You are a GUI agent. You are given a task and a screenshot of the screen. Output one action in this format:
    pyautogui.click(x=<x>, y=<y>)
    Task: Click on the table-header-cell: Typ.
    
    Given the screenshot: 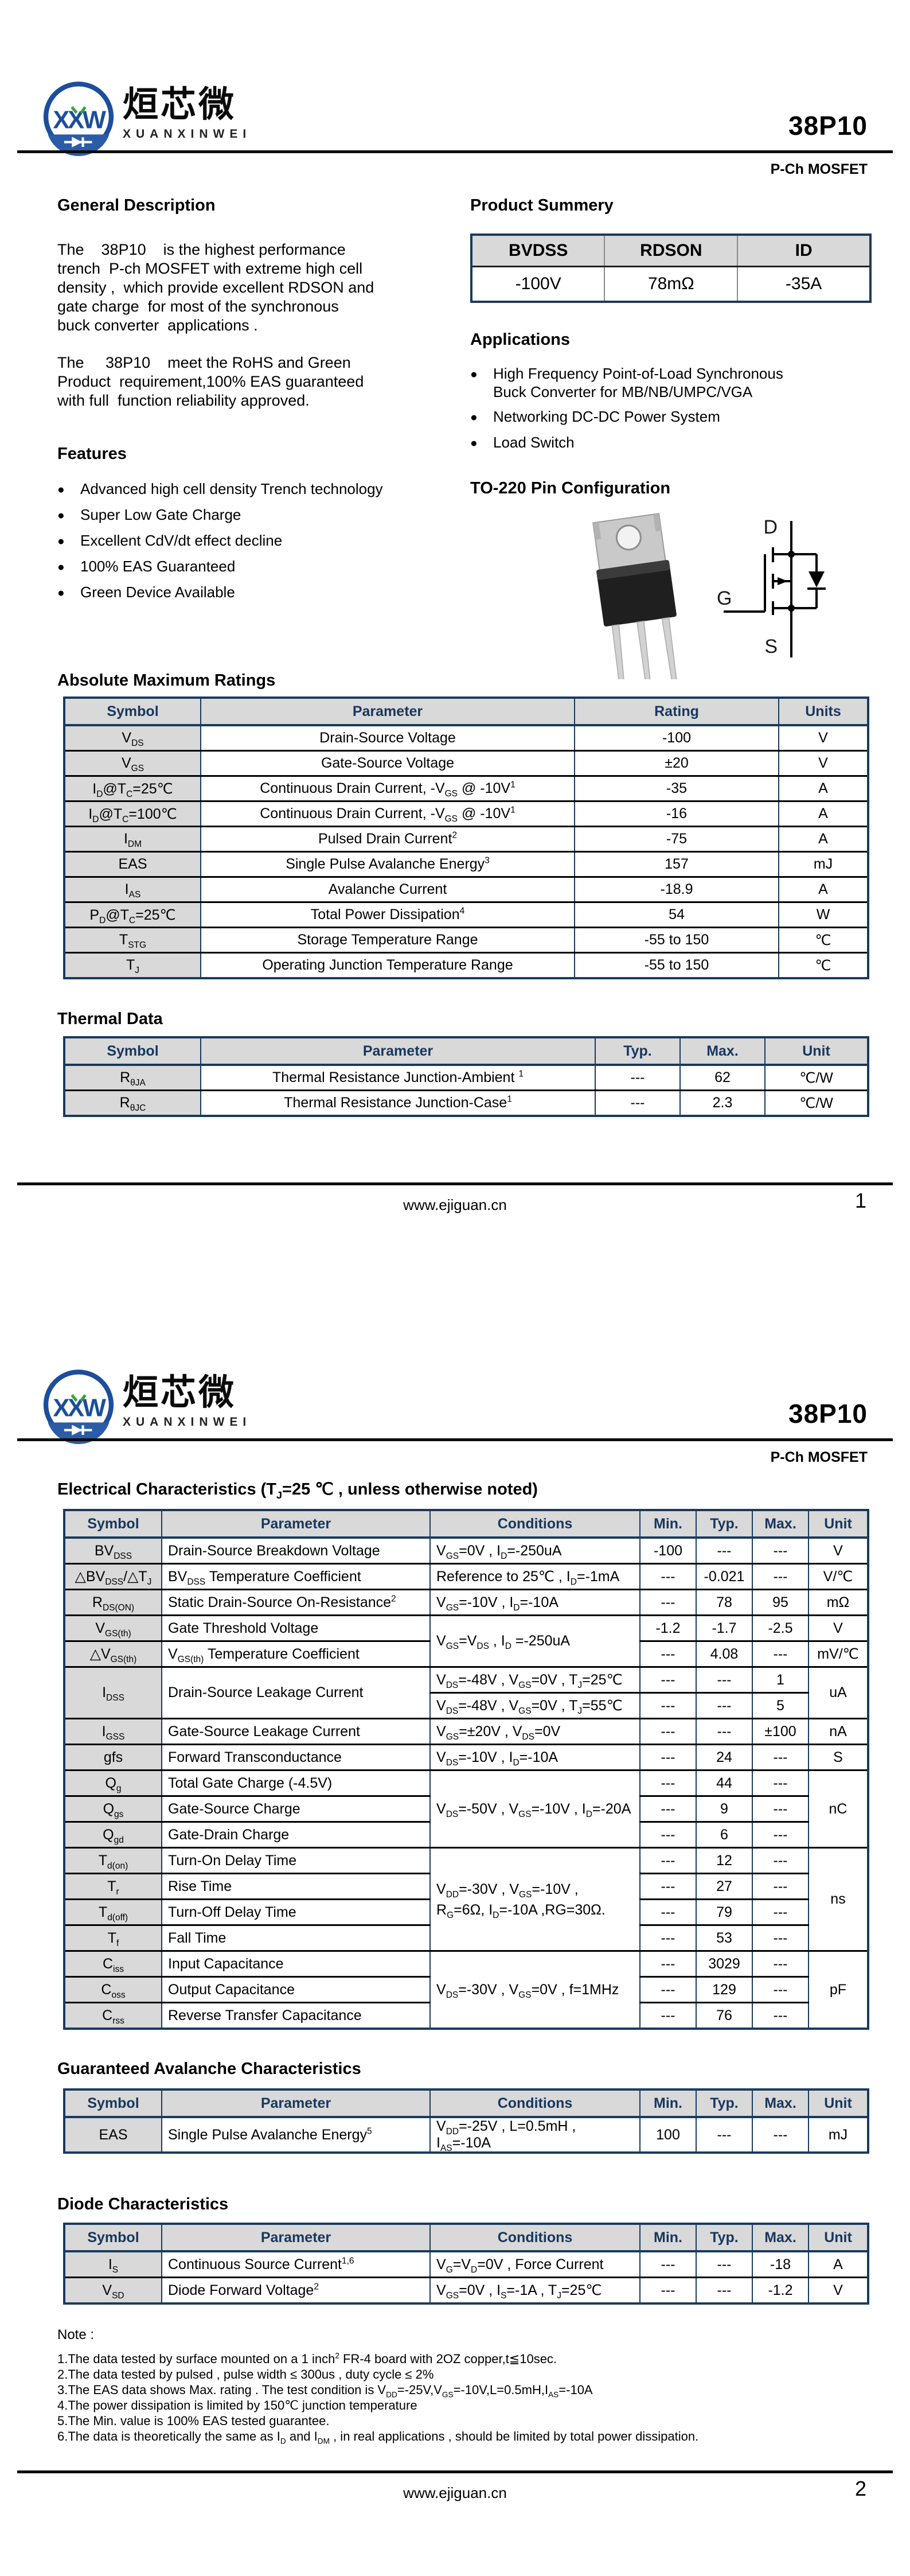 What is the action you would take?
    pyautogui.click(x=638, y=1051)
    